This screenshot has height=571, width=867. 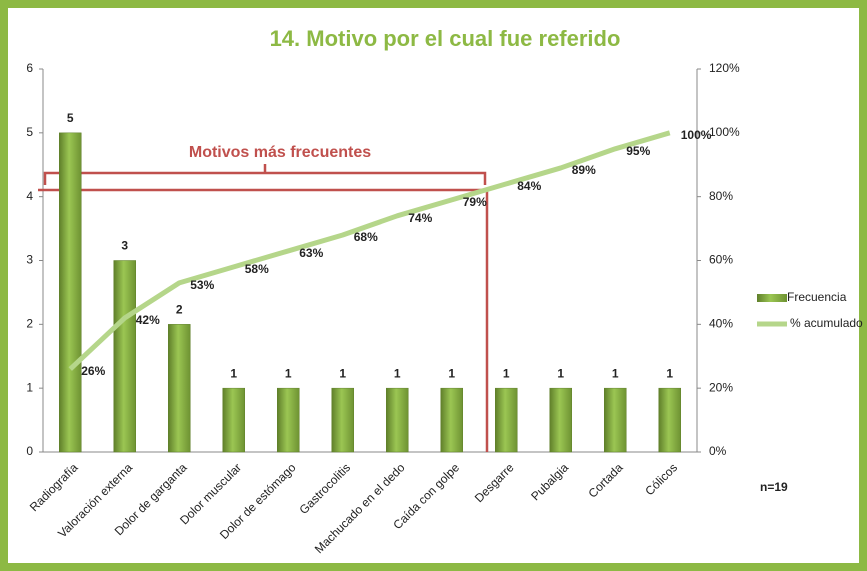 I want to click on y-tick-label: 3, so click(x=29, y=260).